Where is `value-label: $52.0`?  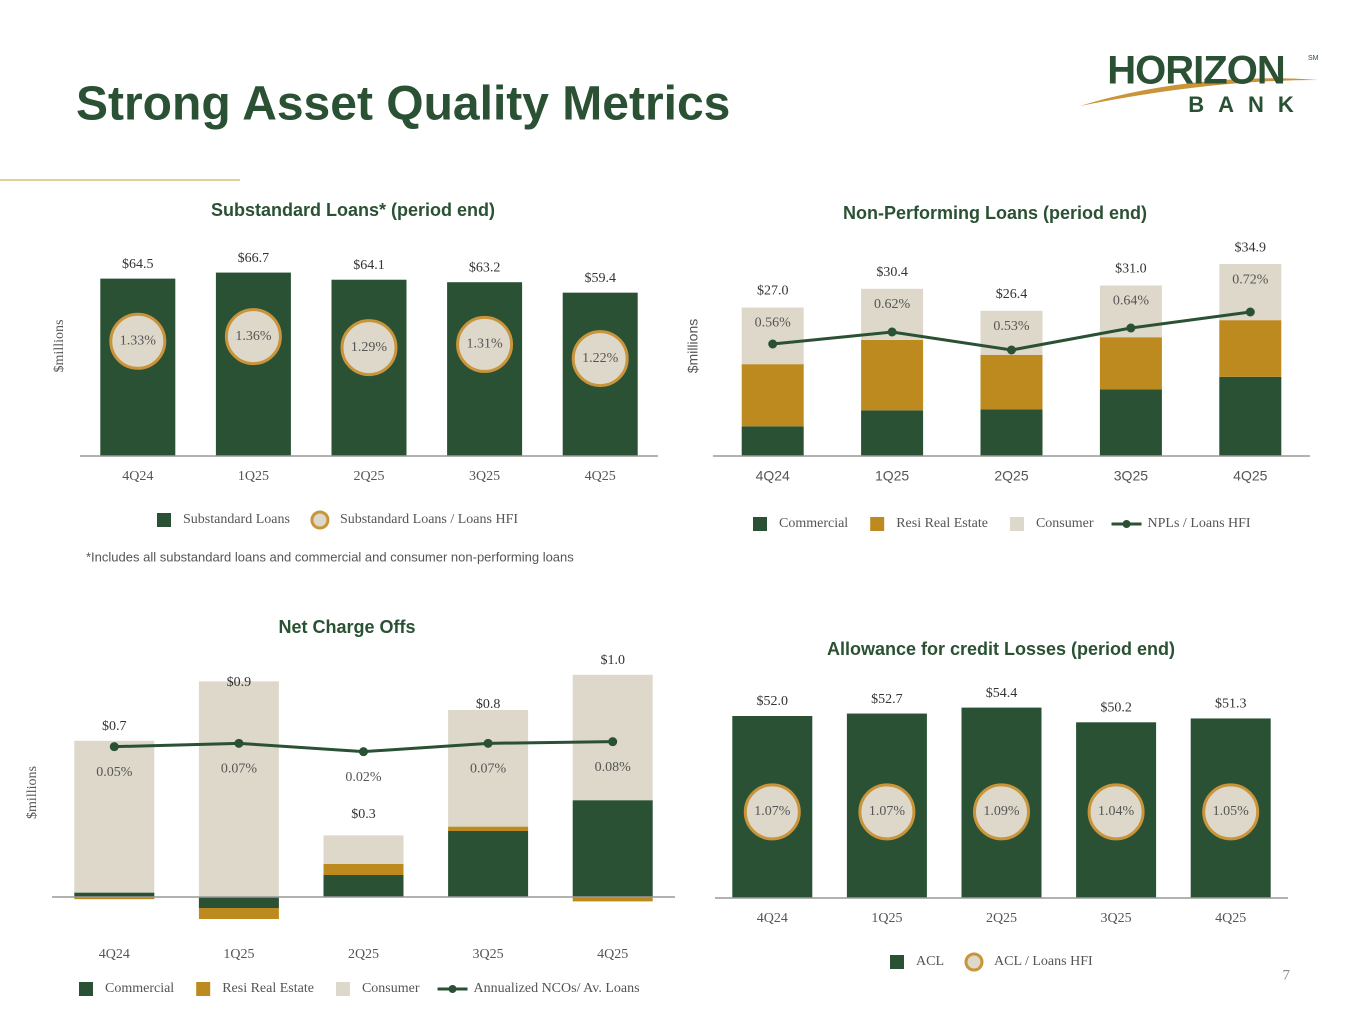
value-label: $52.0 is located at coordinates (773, 701).